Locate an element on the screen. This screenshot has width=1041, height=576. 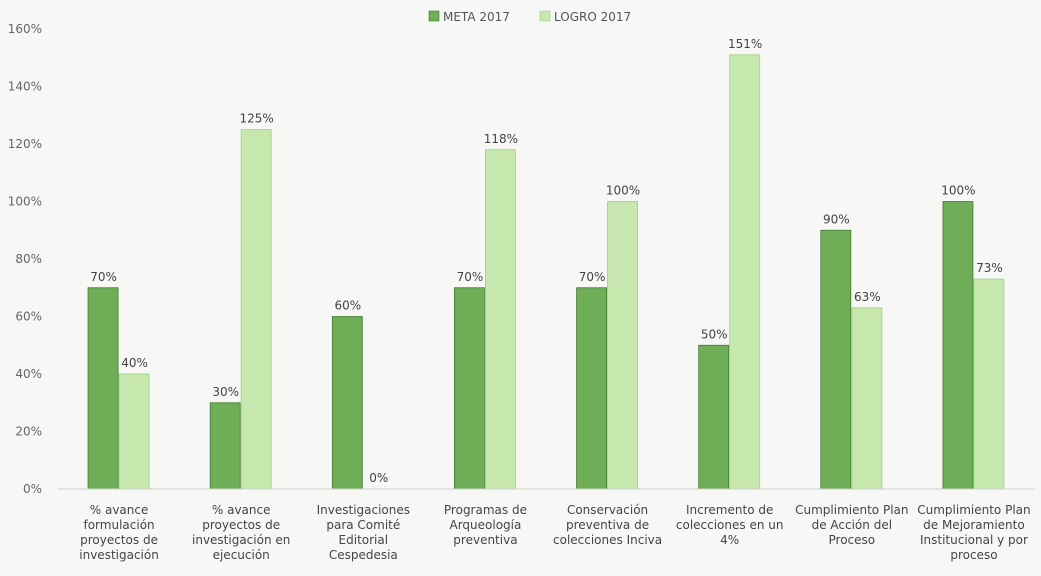
data-label-logro-4: 118% is located at coordinates (501, 139).